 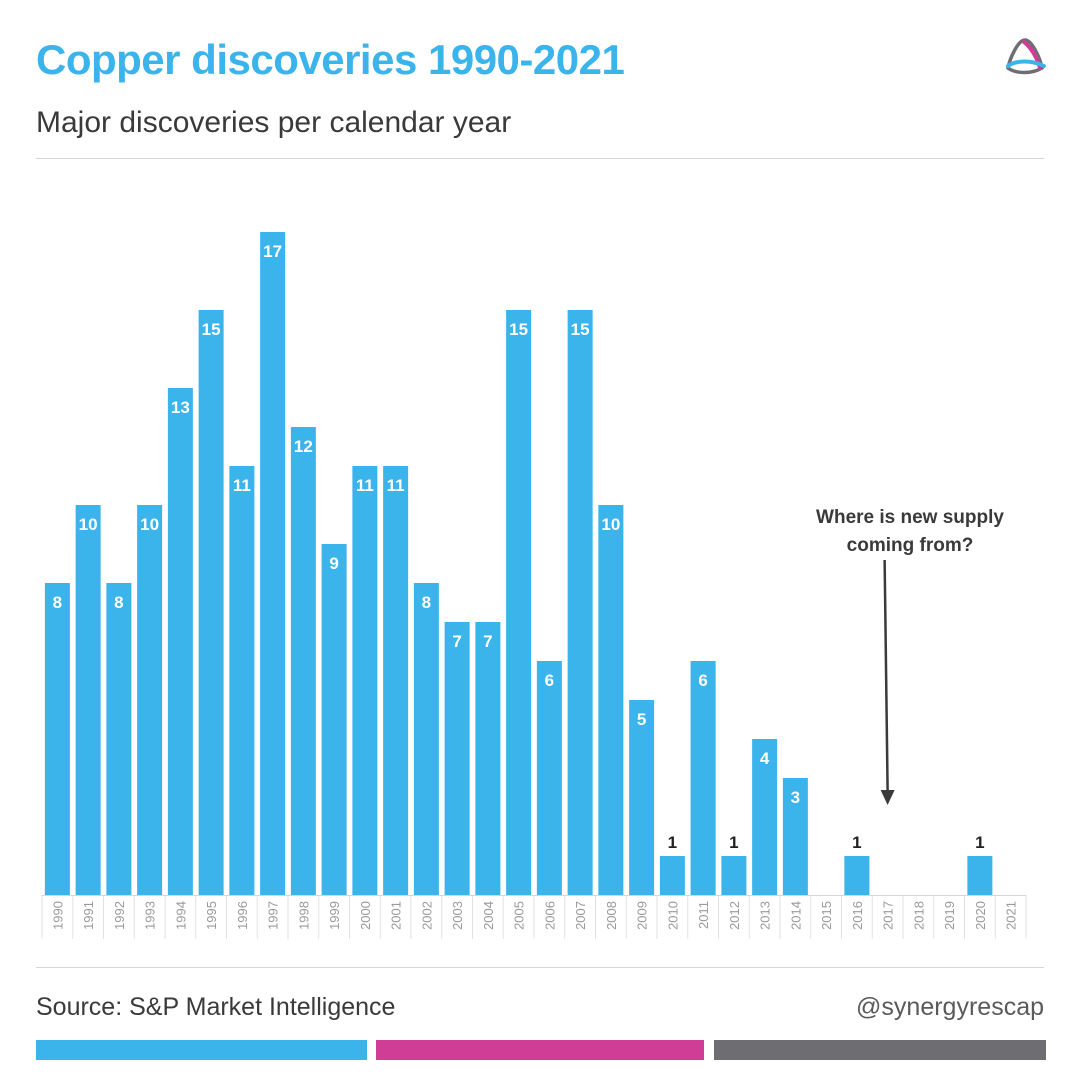 What do you see at coordinates (1011, 915) in the screenshot?
I see `tick-label-2021: 2021` at bounding box center [1011, 915].